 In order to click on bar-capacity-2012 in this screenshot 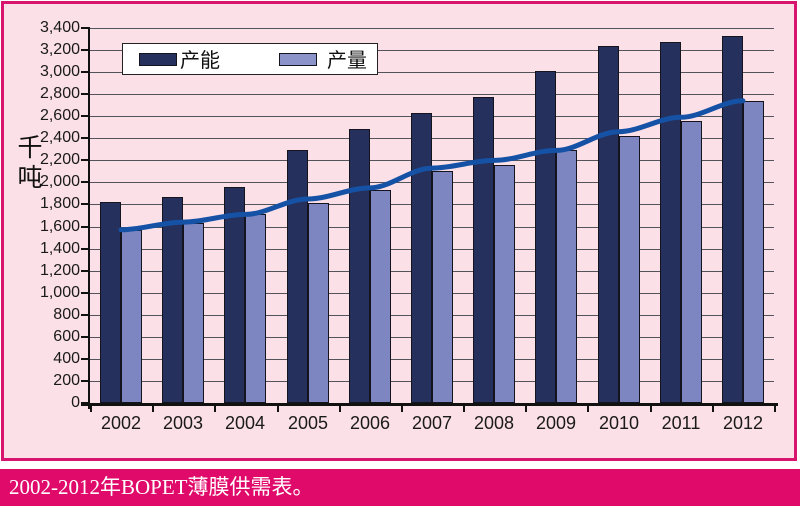, I will do `click(732, 219)`.